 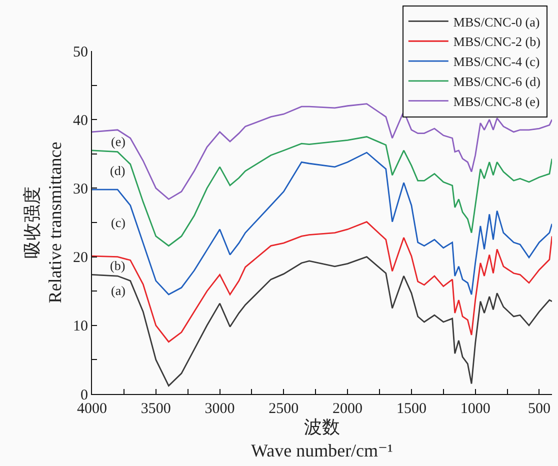 What do you see at coordinates (496, 62) in the screenshot?
I see `legend-label: MBS/CNC-4 (c)` at bounding box center [496, 62].